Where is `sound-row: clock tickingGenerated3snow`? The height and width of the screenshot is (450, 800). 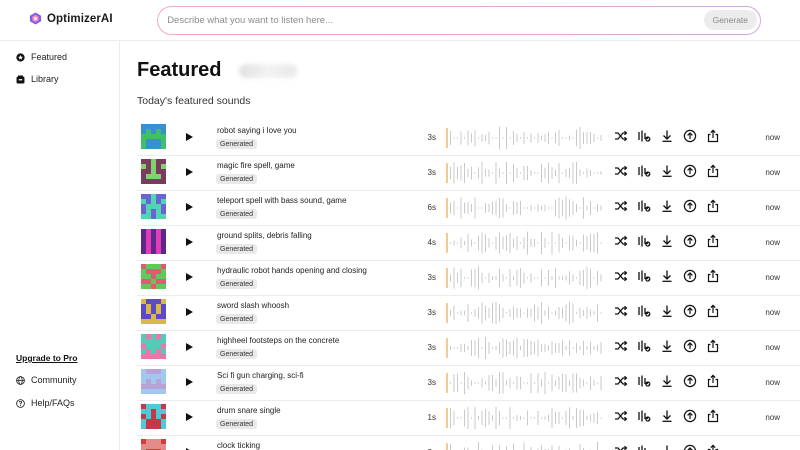 sound-row: clock tickingGenerated3snow is located at coordinates (468, 443).